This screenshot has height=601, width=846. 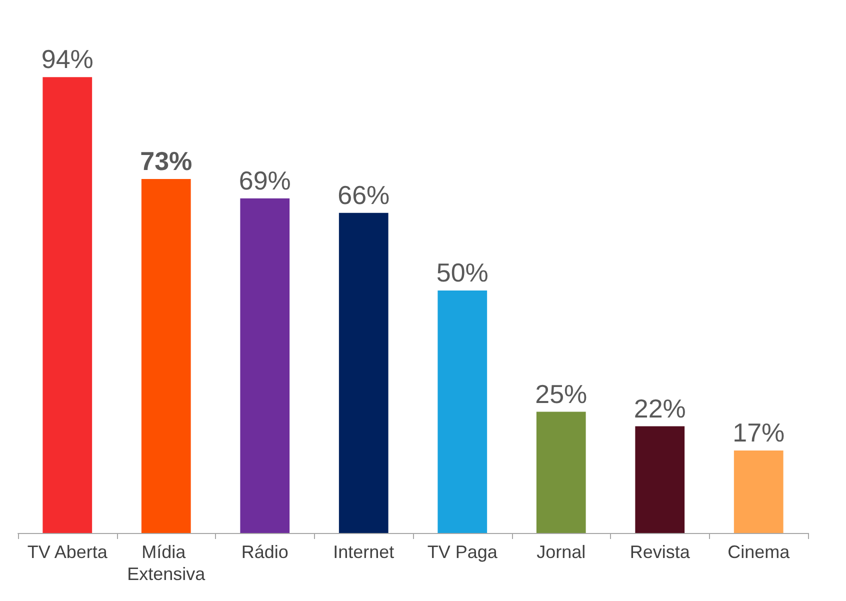 I want to click on x-tick-label: TV Paga, so click(x=462, y=552).